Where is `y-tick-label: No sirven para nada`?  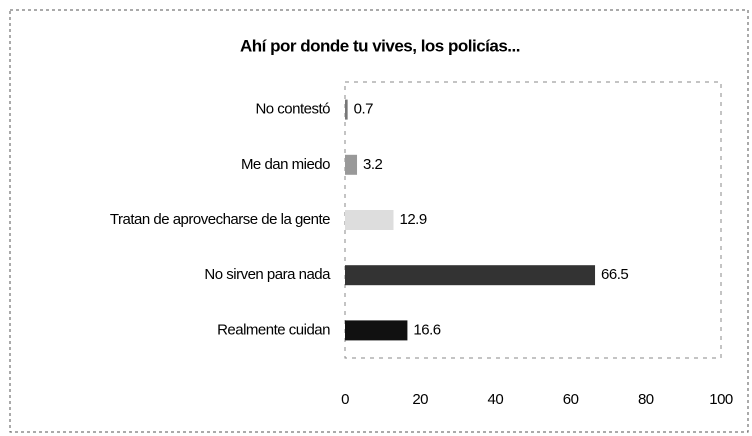
y-tick-label: No sirven para nada is located at coordinates (267, 274).